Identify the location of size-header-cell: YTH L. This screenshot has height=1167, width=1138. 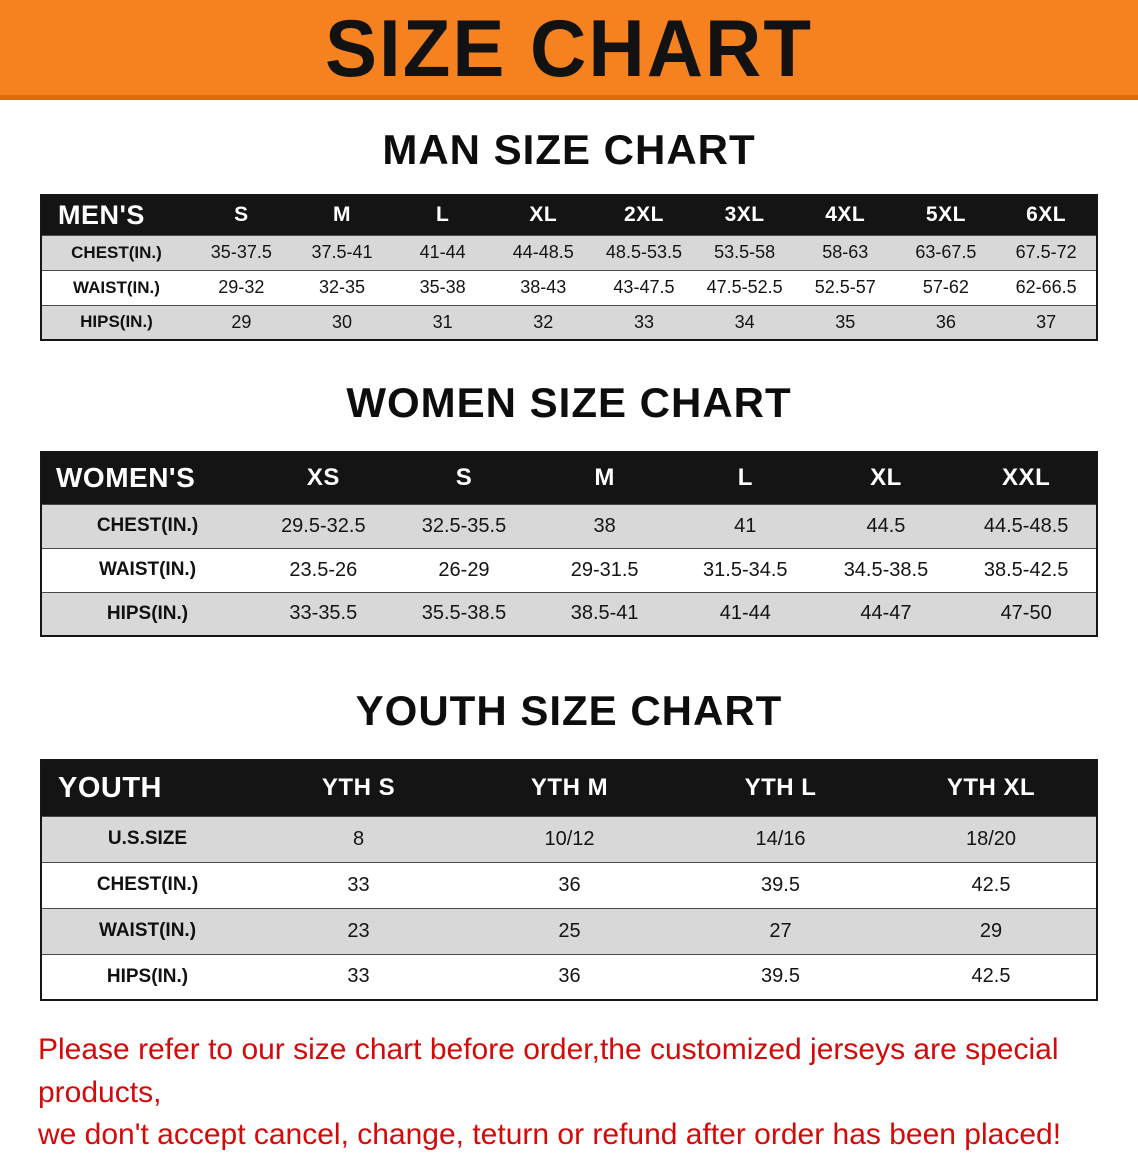
(780, 788).